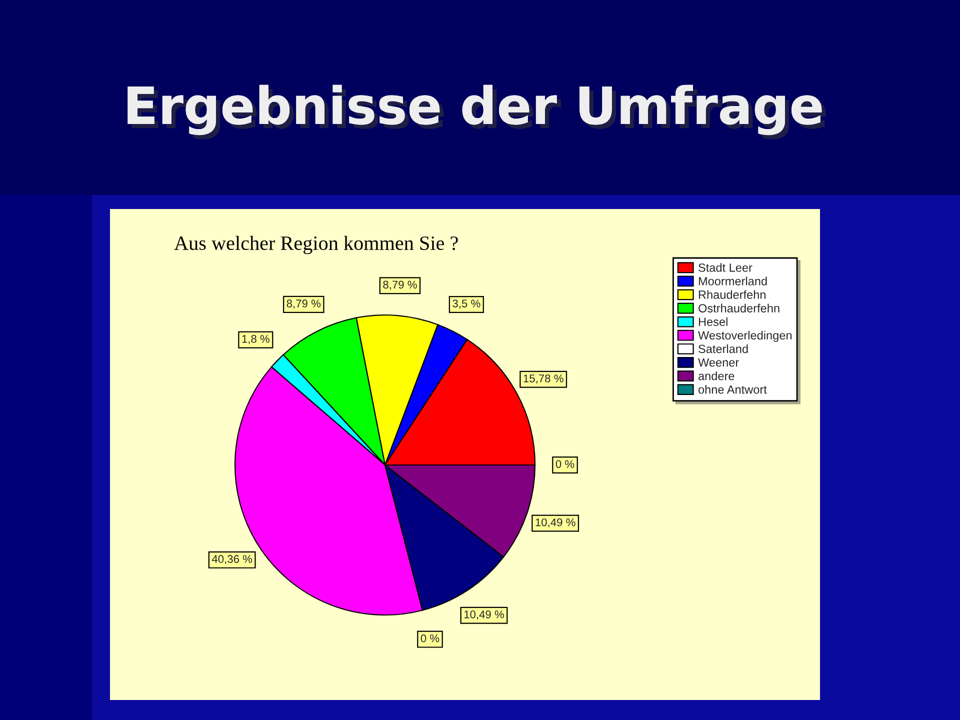  Describe the element at coordinates (718, 362) in the screenshot. I see `legend-label: Weener` at that location.